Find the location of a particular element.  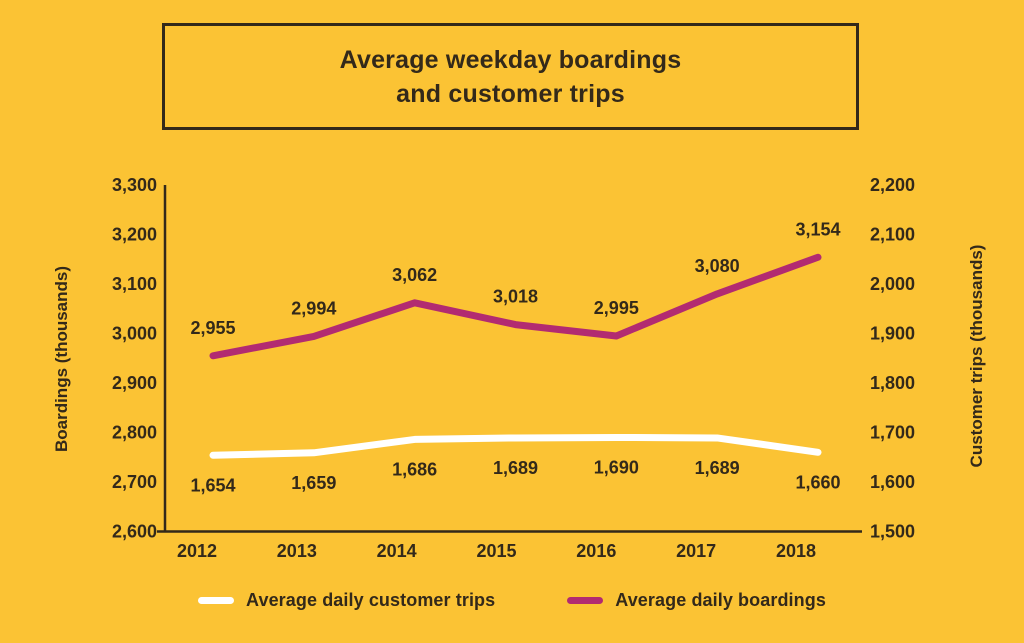

y-axis-left-tick-label: 3,200 is located at coordinates (134, 235).